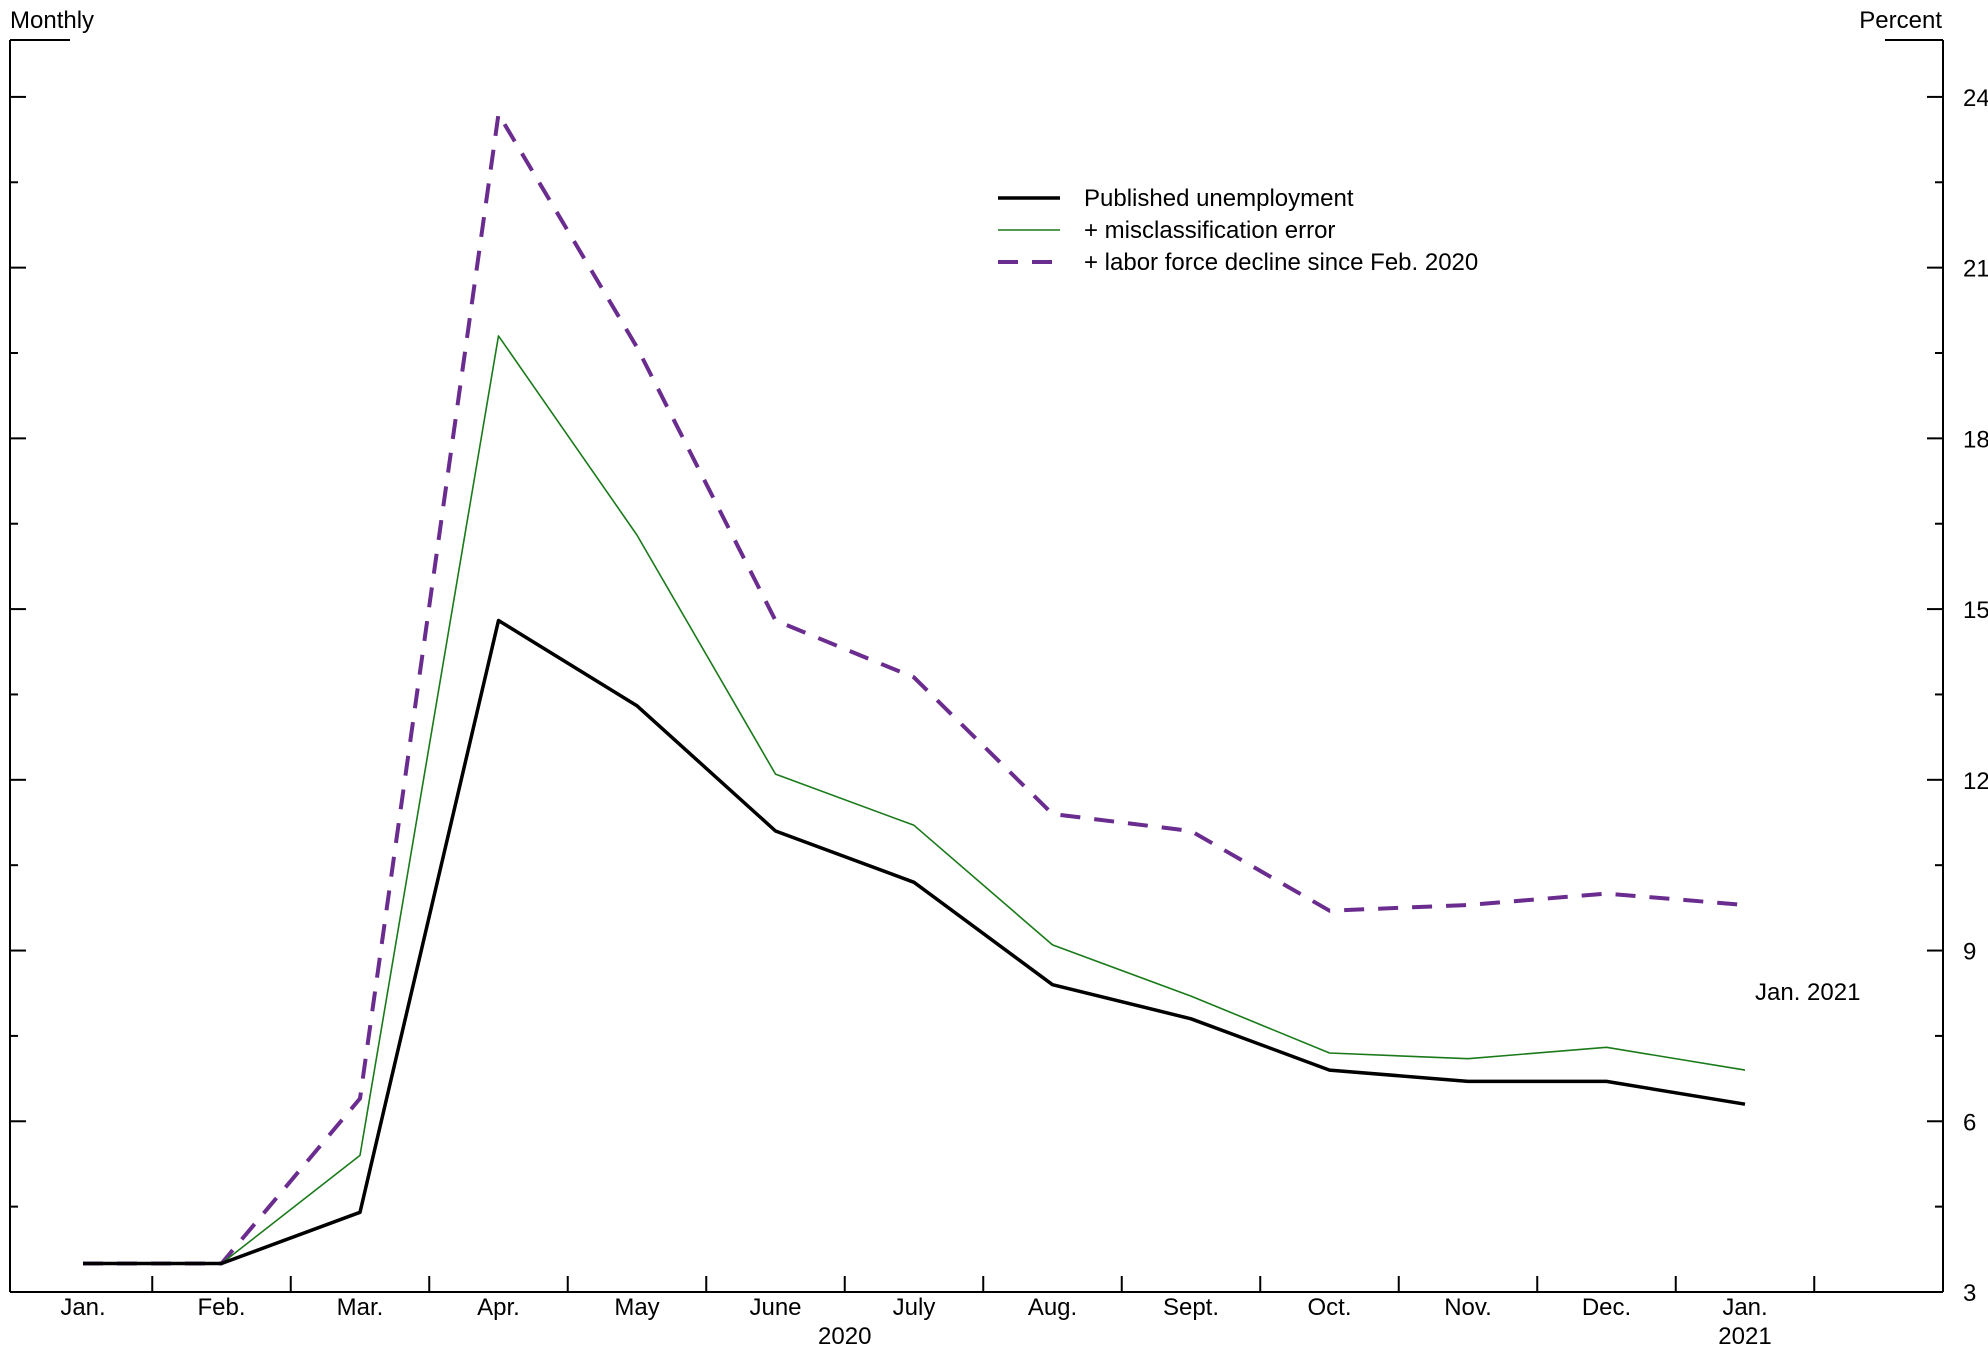 The height and width of the screenshot is (1346, 1988). Describe the element at coordinates (360, 1307) in the screenshot. I see `x-tick-label: Mar.` at that location.